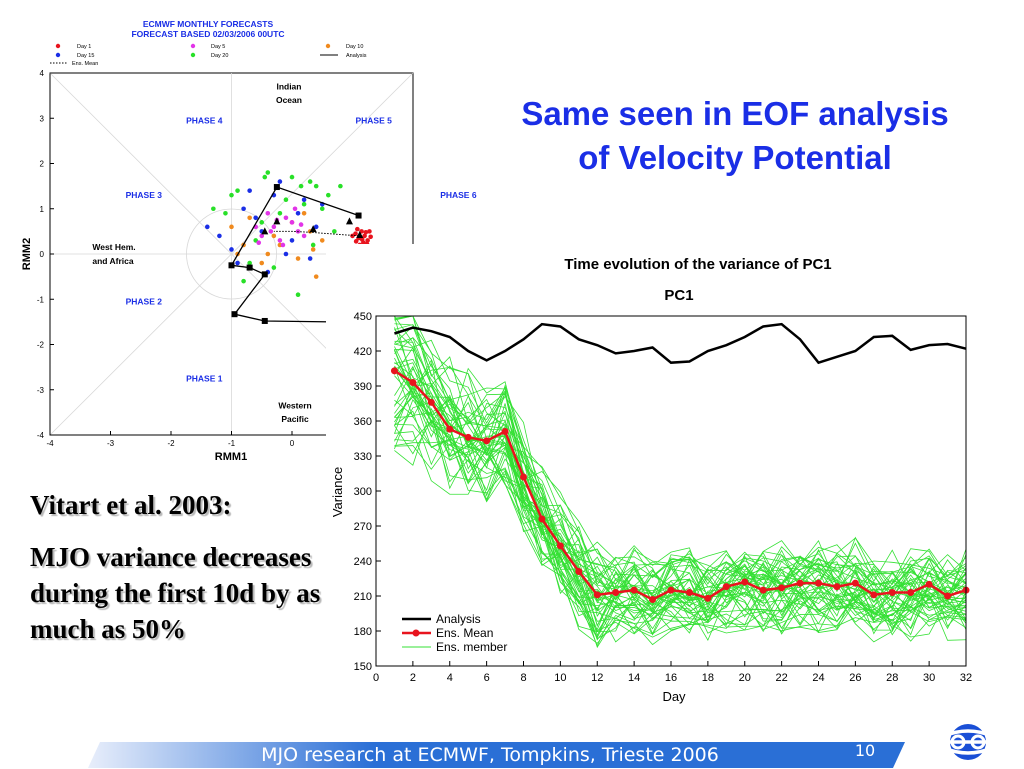 This screenshot has width=1024, height=769. What do you see at coordinates (144, 302) in the screenshot?
I see `phase-sector-label: PHASE 2` at bounding box center [144, 302].